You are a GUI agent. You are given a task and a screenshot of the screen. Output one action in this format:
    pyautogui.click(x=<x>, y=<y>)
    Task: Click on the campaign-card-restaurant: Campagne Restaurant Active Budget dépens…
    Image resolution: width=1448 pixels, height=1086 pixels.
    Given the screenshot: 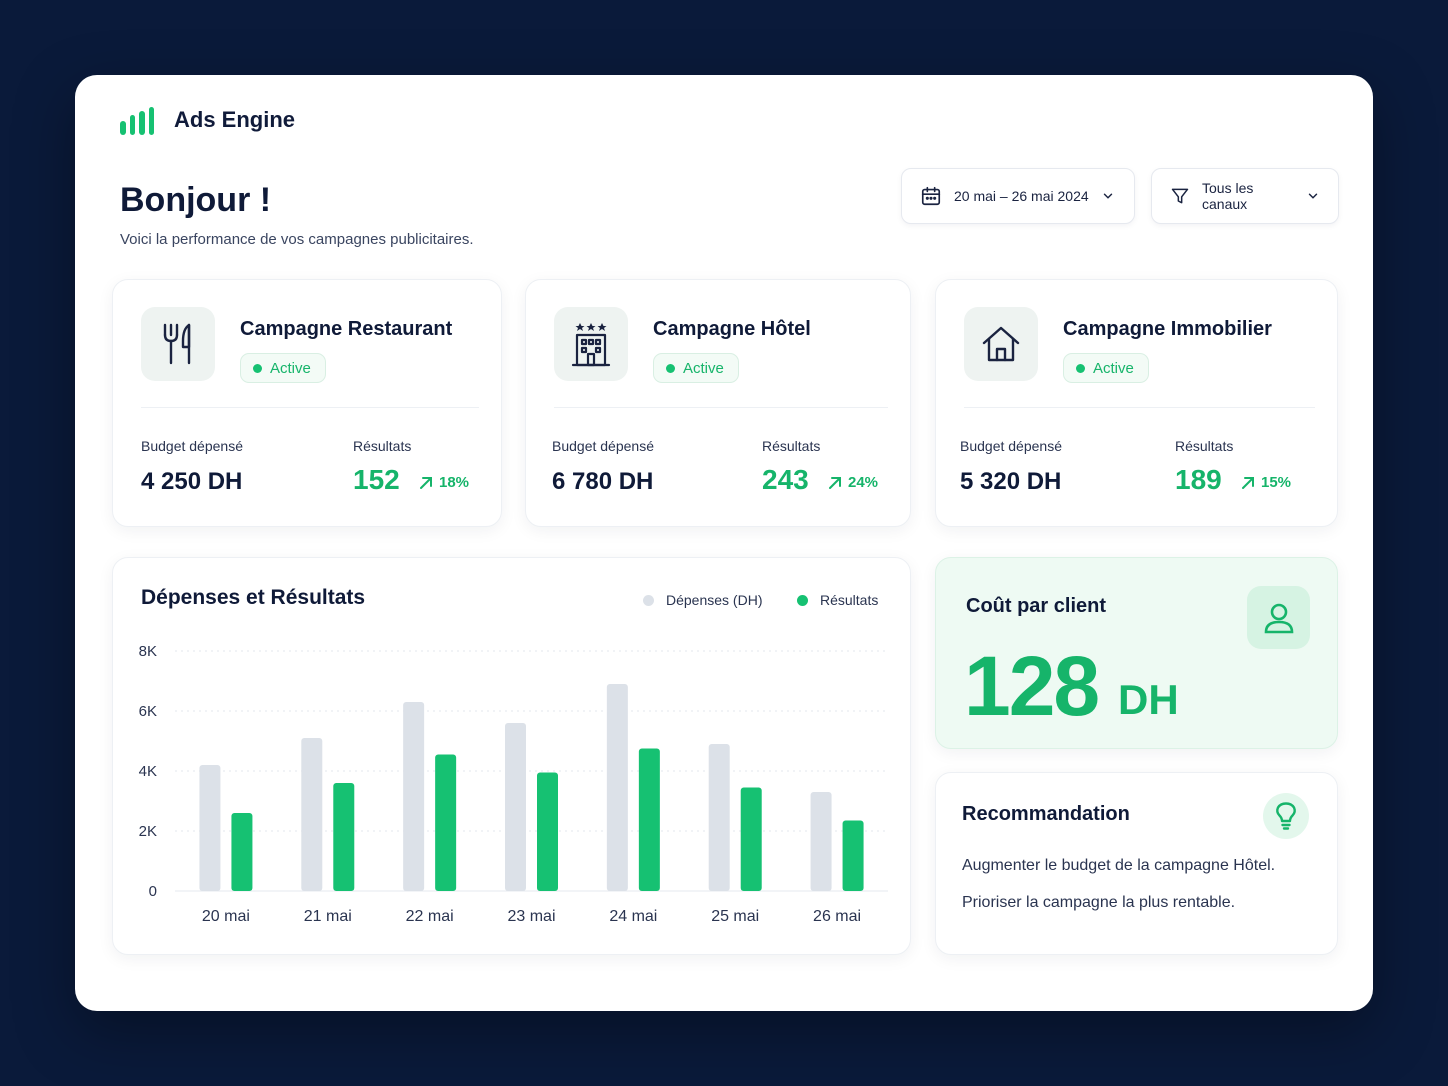 What is the action you would take?
    pyautogui.click(x=307, y=403)
    